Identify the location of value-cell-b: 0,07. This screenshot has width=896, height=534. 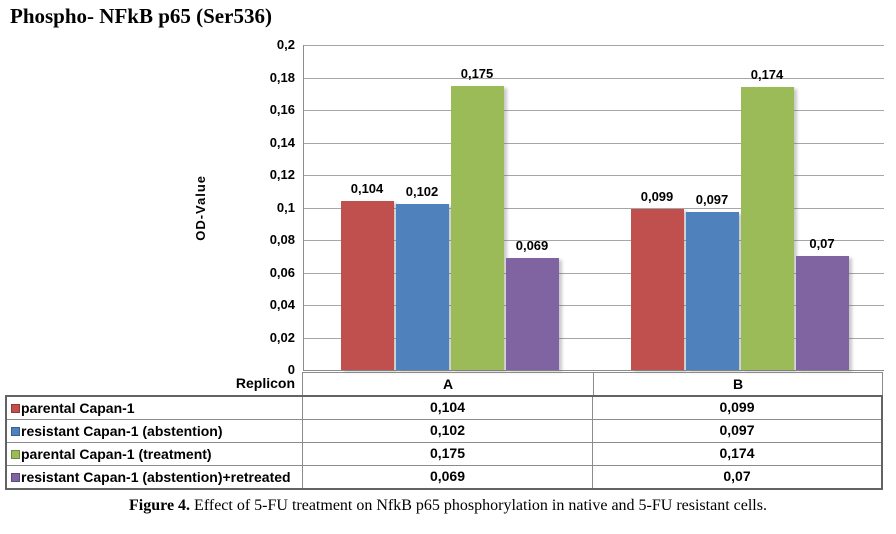
(737, 476).